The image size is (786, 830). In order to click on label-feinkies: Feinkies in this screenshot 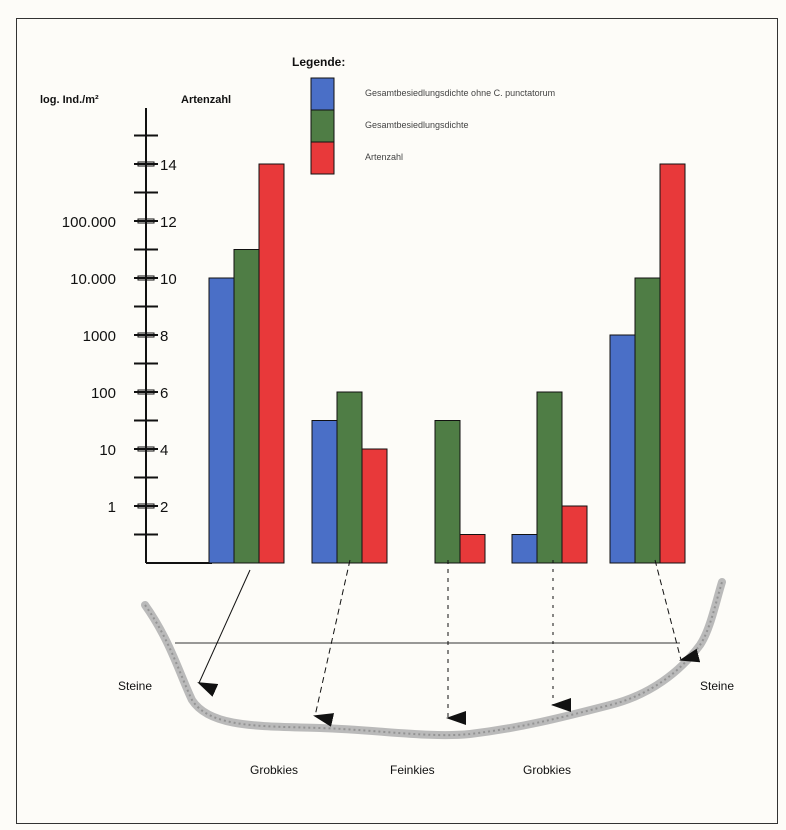, I will do `click(412, 770)`.